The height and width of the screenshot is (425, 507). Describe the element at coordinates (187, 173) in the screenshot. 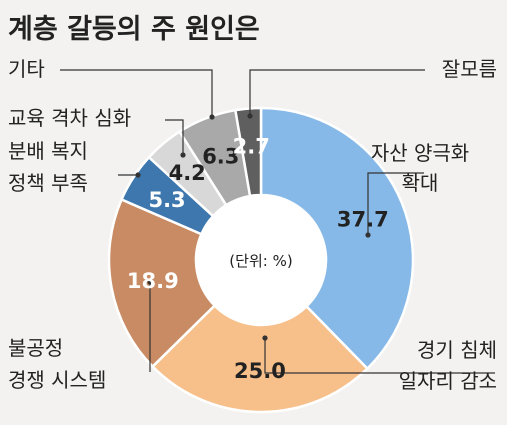

I see `value-label-교육-격차-심화: 4.2` at that location.